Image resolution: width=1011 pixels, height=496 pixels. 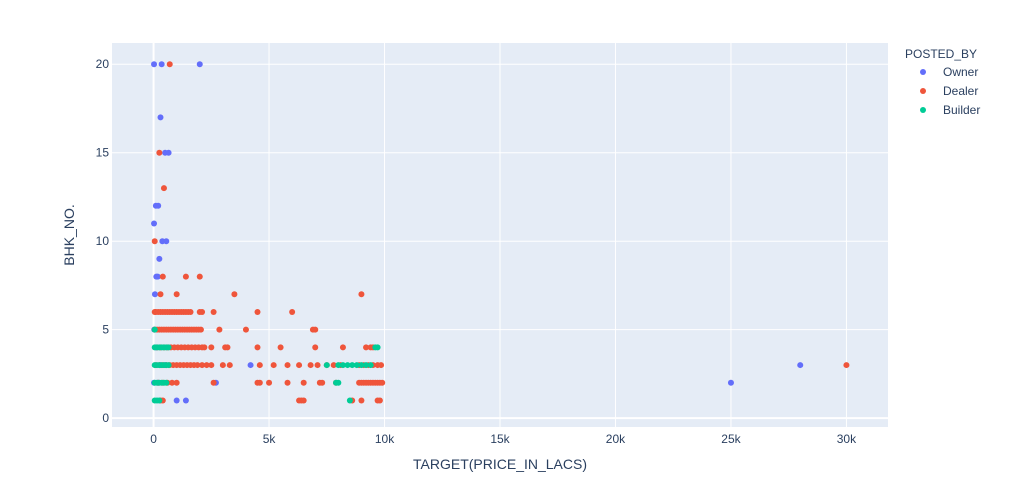 I want to click on legend: POSTED_BY Owner Dealer Builder, so click(x=942, y=82).